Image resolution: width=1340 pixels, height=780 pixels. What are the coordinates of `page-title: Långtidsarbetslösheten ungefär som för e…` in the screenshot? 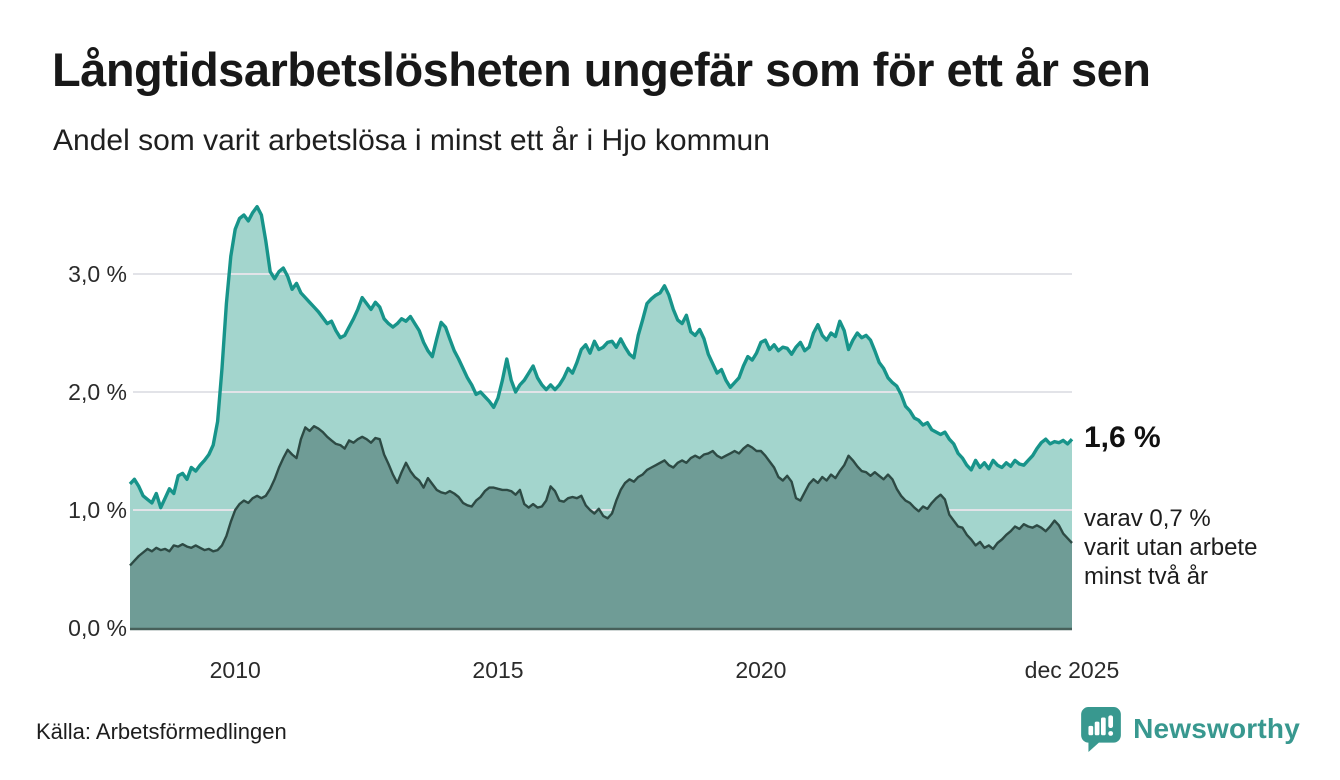 It's located at (601, 69).